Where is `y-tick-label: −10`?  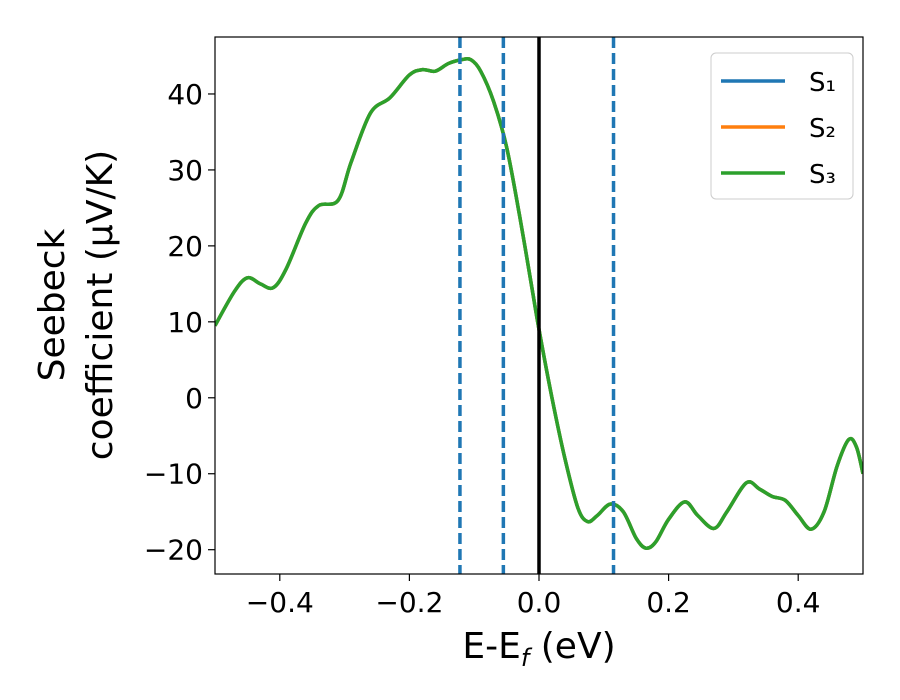
y-tick-label: −10 is located at coordinates (173, 474).